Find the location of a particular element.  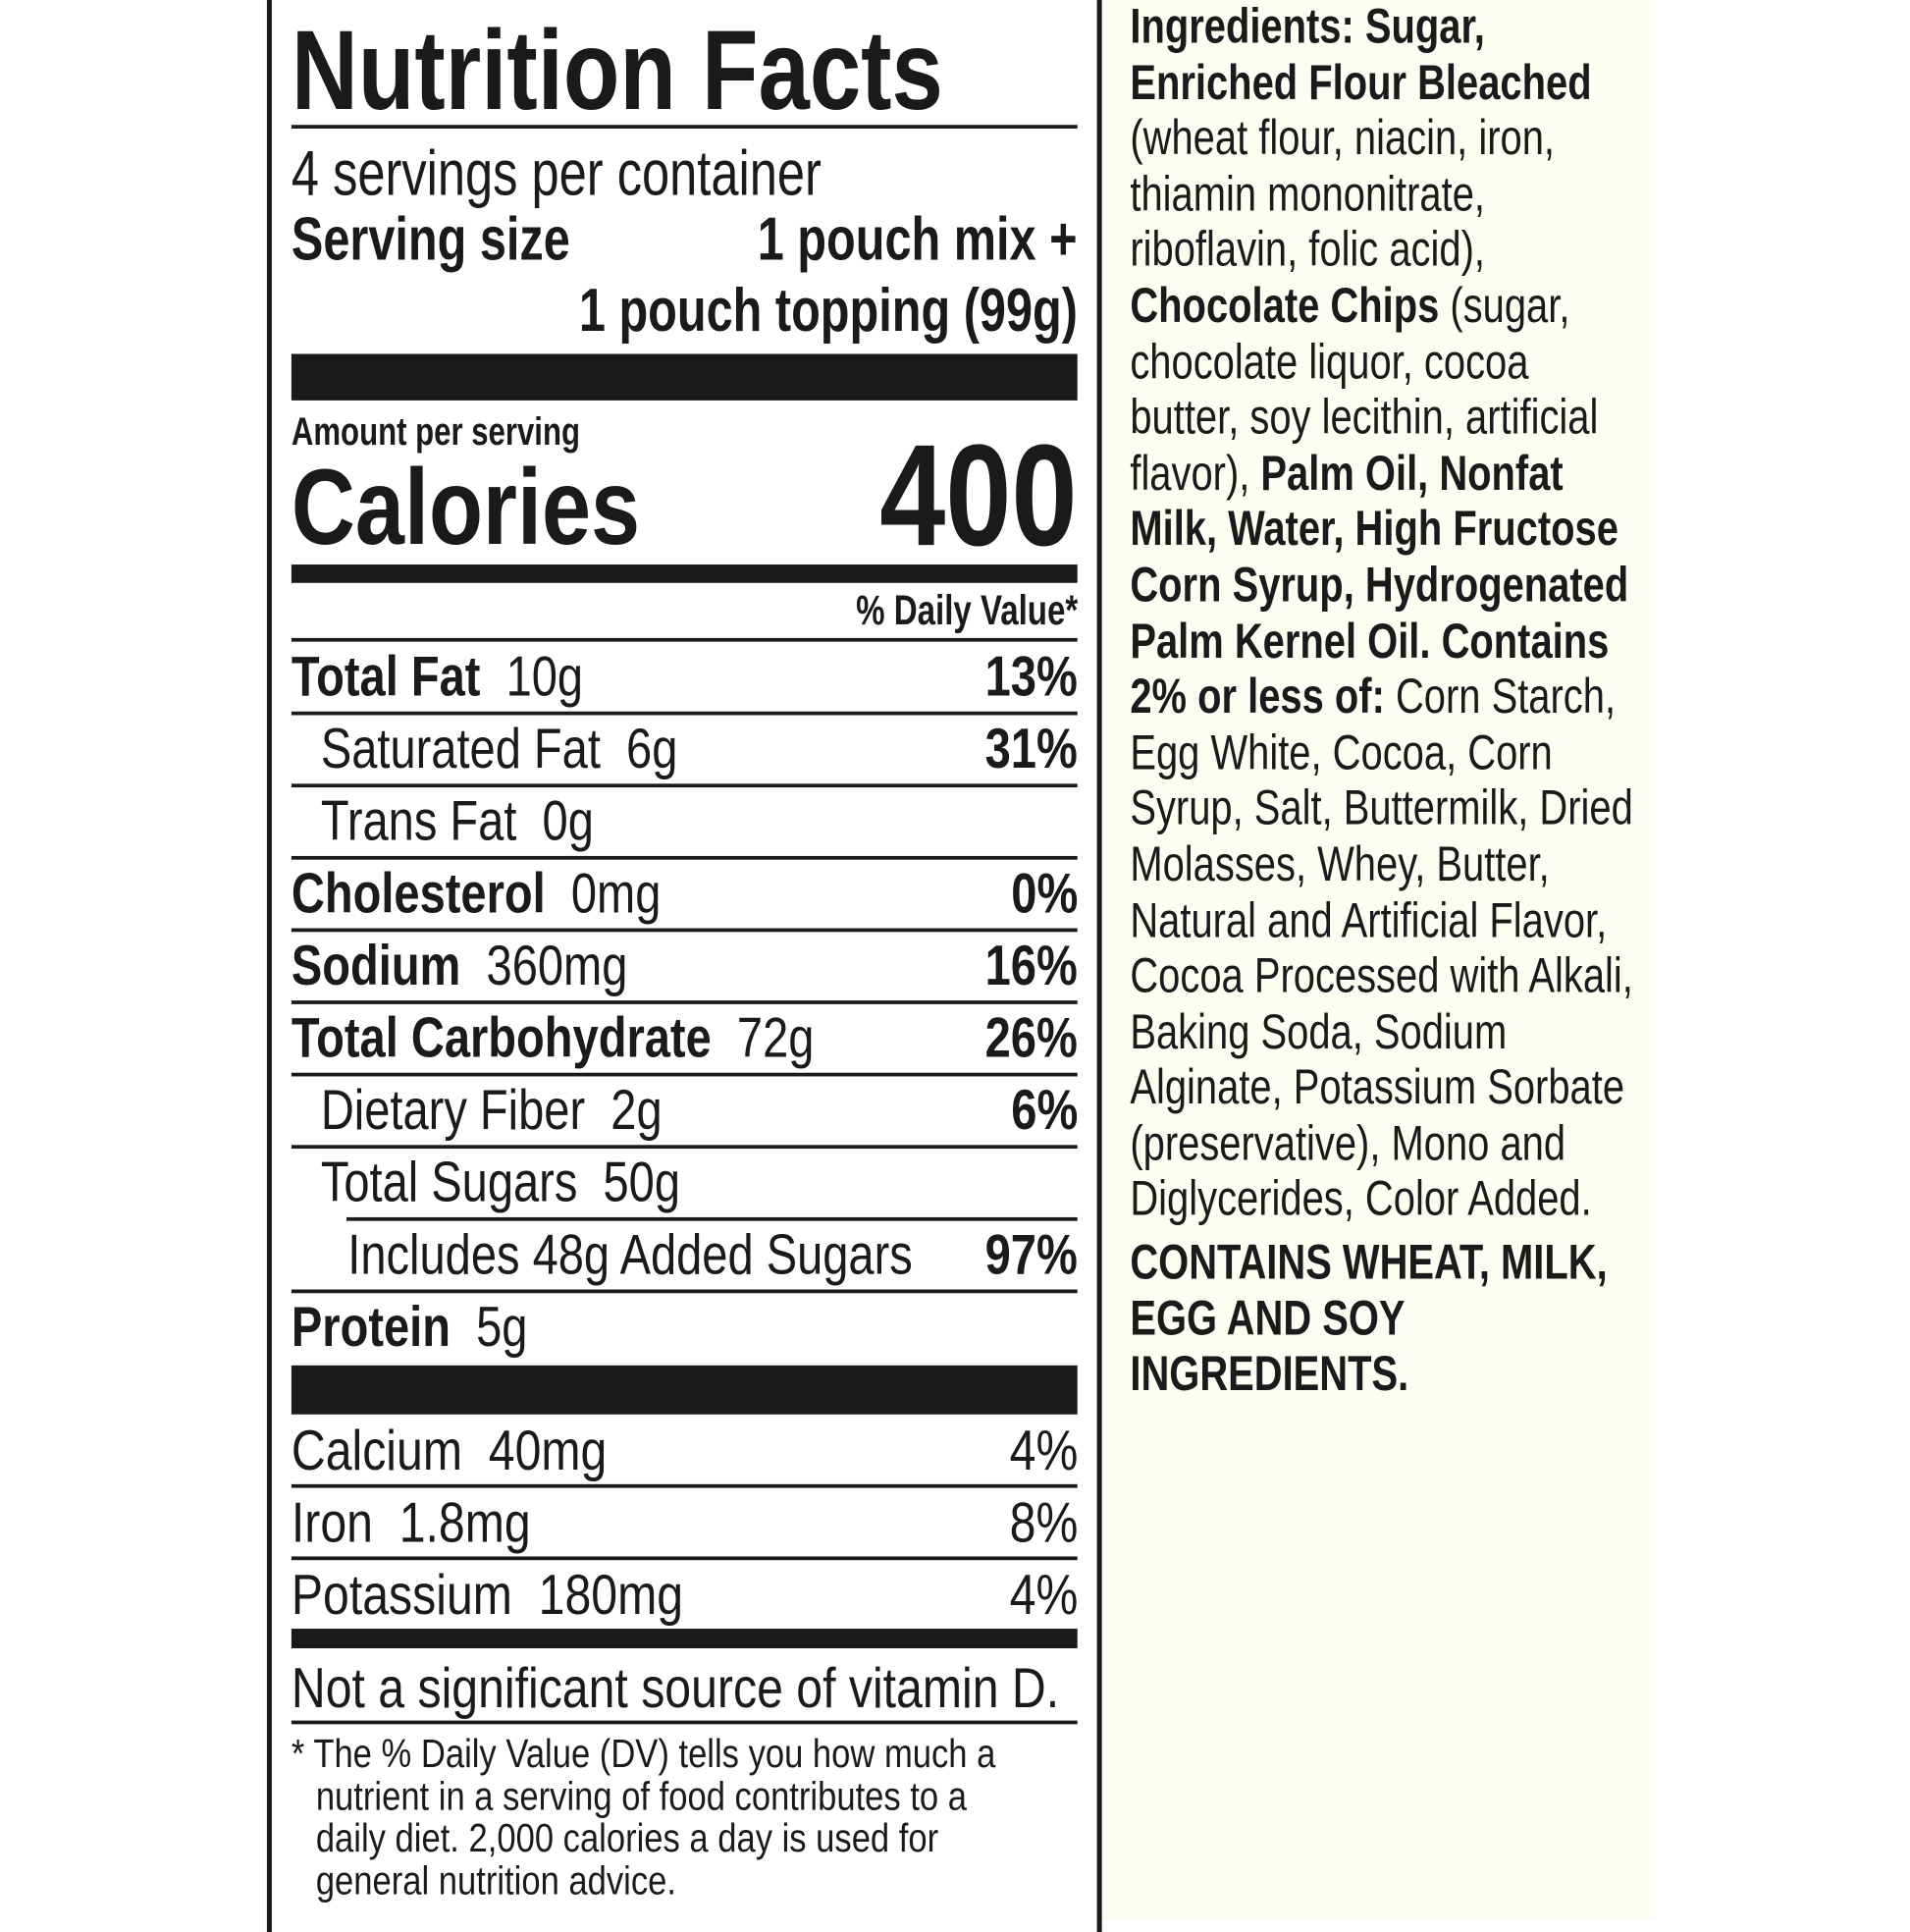

ingredient-text: thiamin mononitrate, is located at coordinates (1308, 194).